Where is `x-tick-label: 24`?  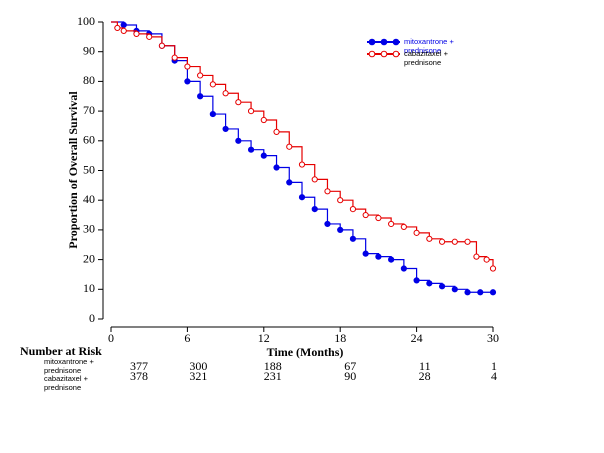 x-tick-label: 24 is located at coordinates (417, 338).